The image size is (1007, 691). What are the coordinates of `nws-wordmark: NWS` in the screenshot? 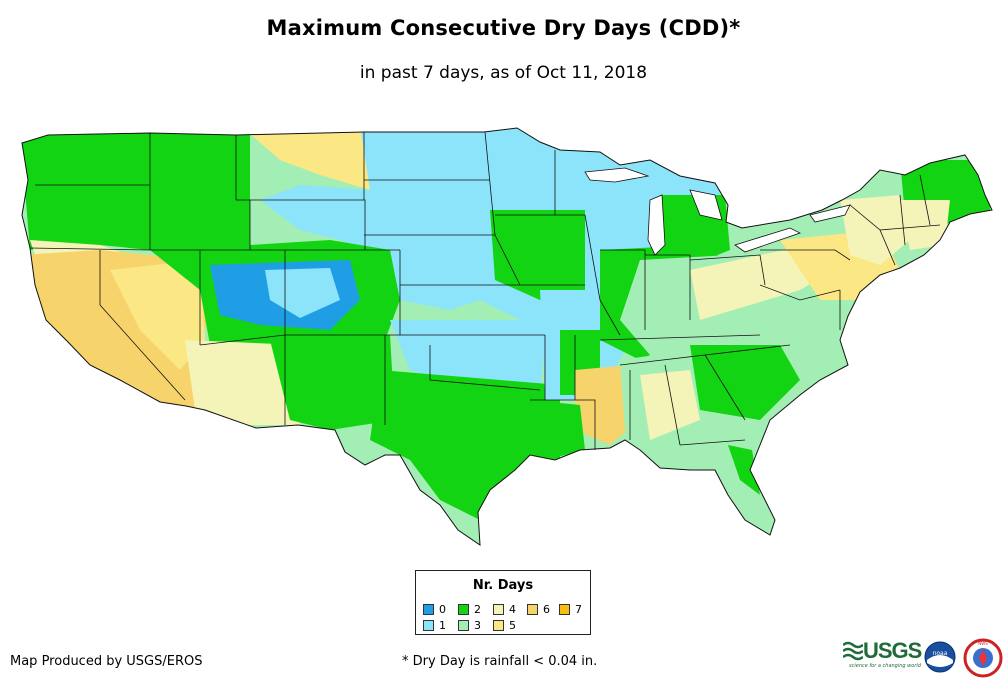 It's located at (983, 643).